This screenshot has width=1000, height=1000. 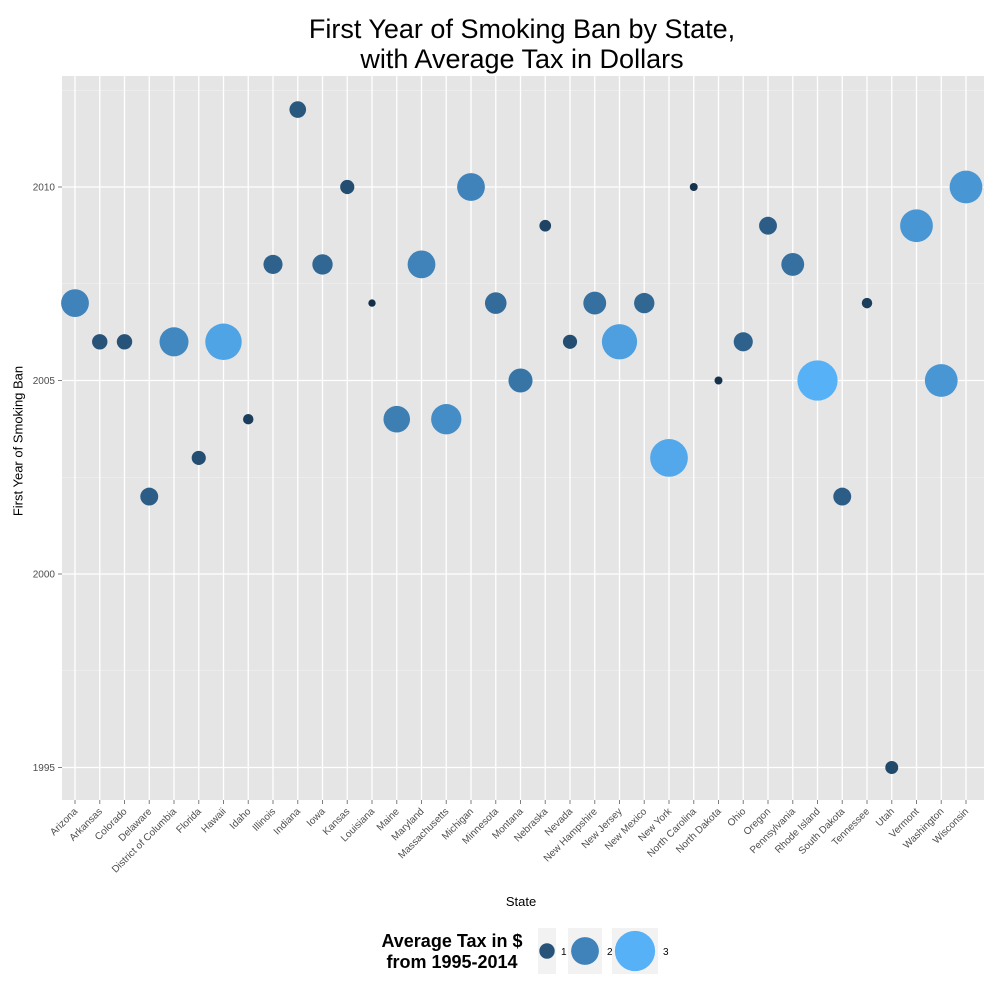 I want to click on x-tick-label: Hawaii, so click(x=214, y=820).